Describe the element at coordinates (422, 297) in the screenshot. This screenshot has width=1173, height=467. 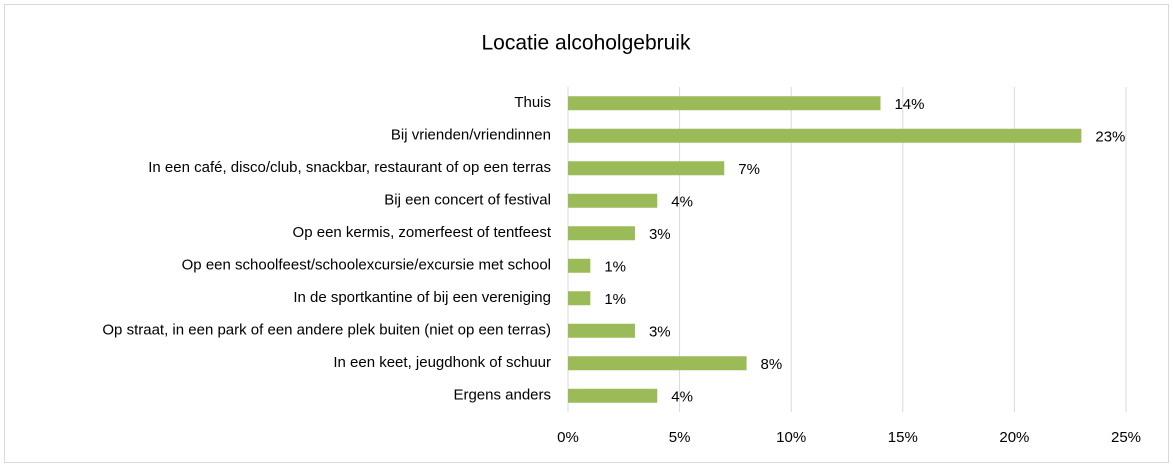
I see `y-tick-label: In de sportkantine of bij een vereniging` at that location.